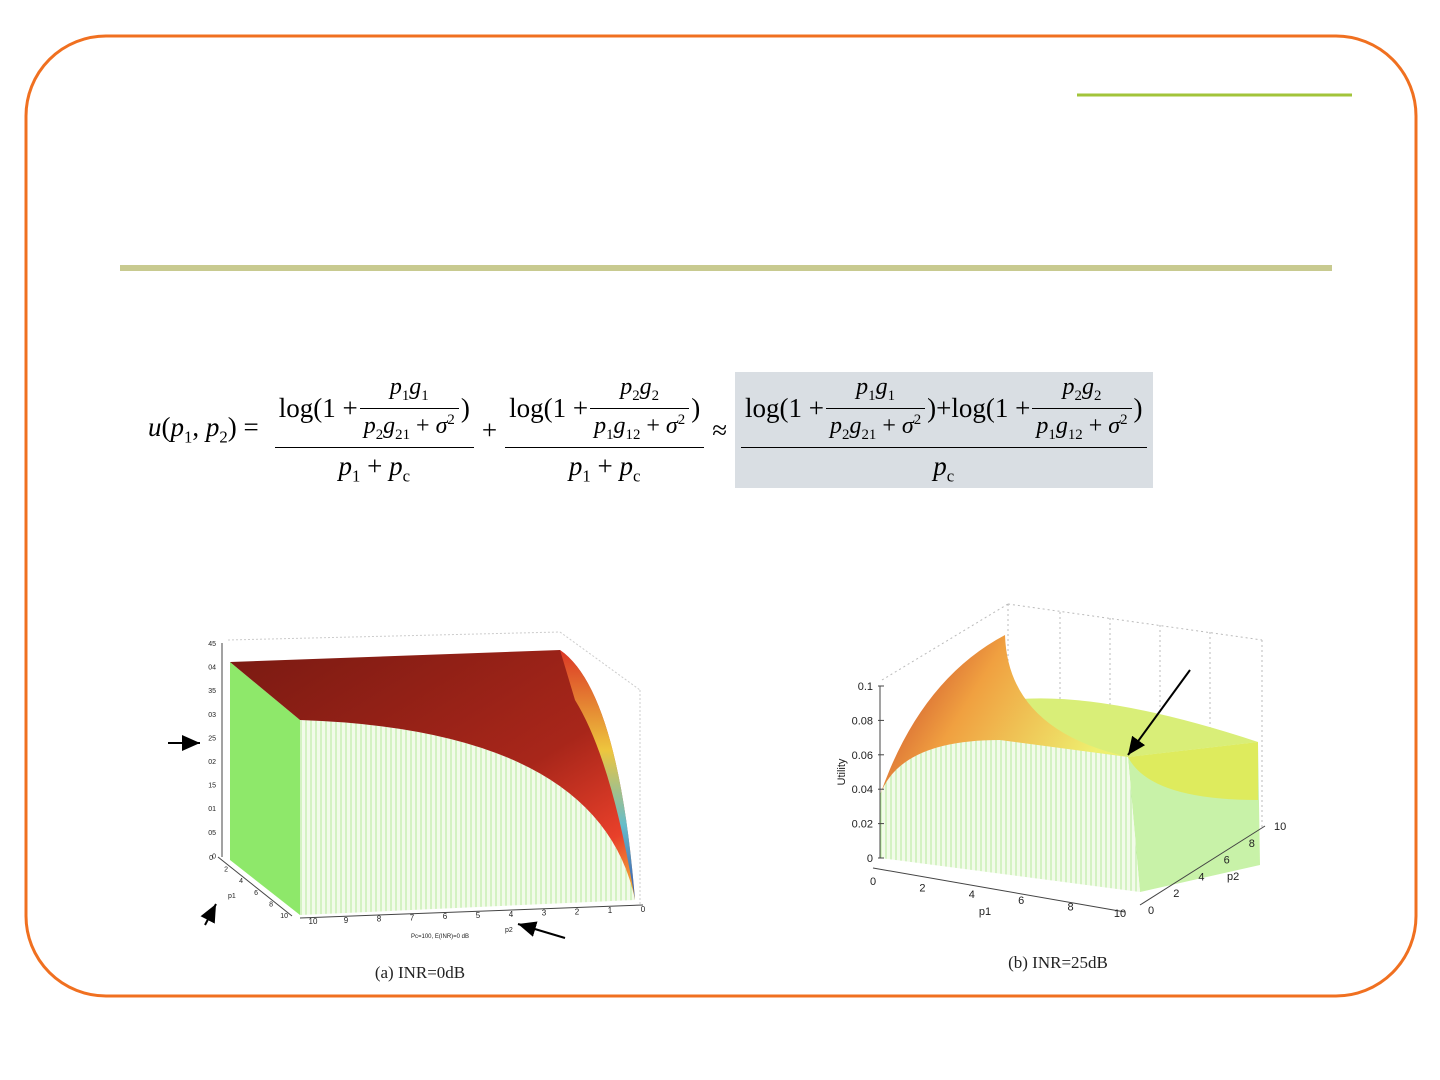  What do you see at coordinates (420, 972) in the screenshot?
I see `caption: (a) INR=0dB` at bounding box center [420, 972].